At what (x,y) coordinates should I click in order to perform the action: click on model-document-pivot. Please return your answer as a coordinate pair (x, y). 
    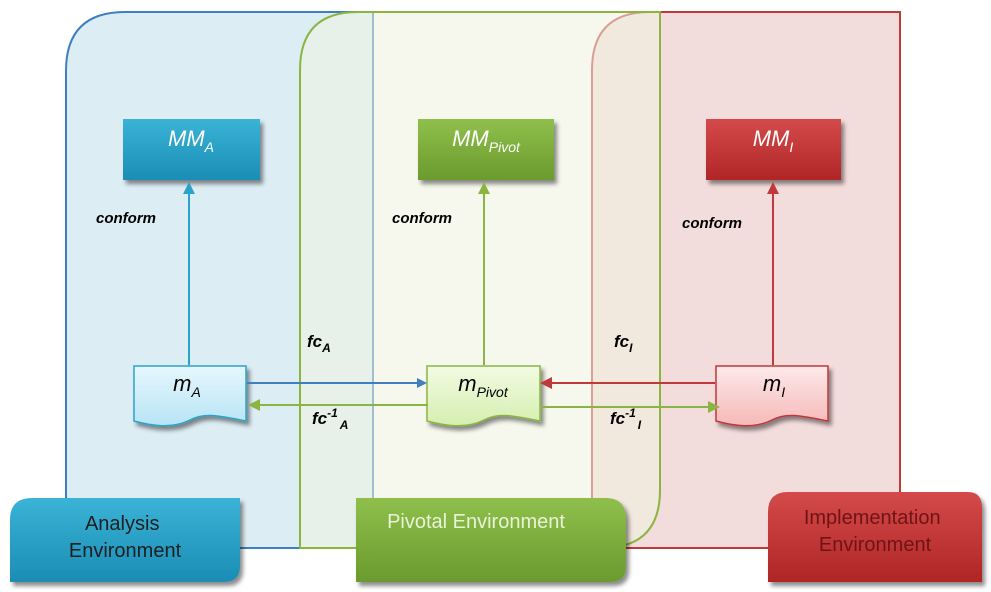
    Looking at the image, I should click on (483, 396).